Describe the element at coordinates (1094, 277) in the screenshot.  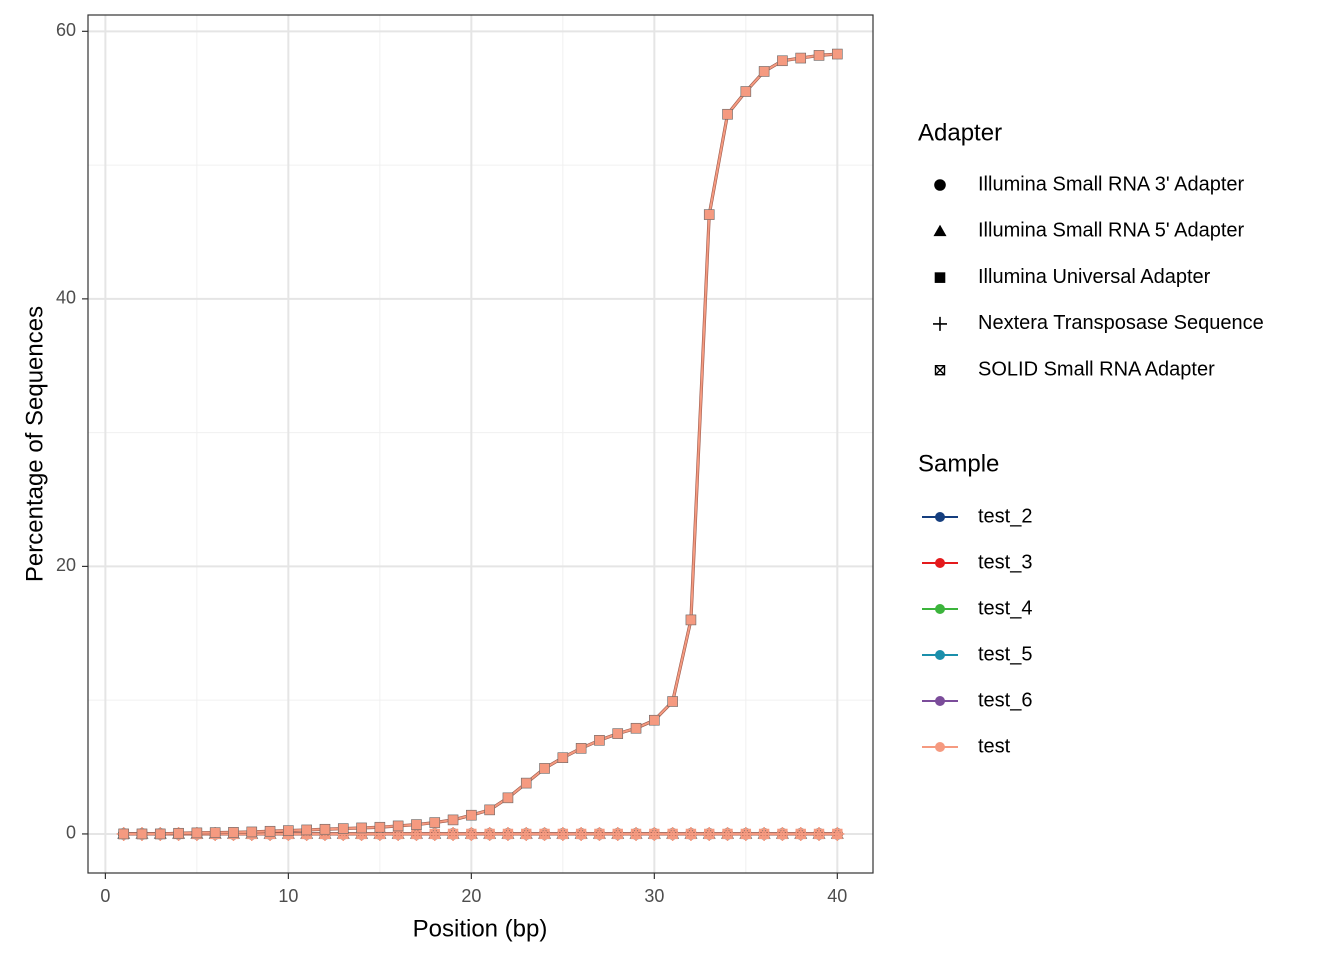
I see `legend-label: Illumina Universal Adapter` at that location.